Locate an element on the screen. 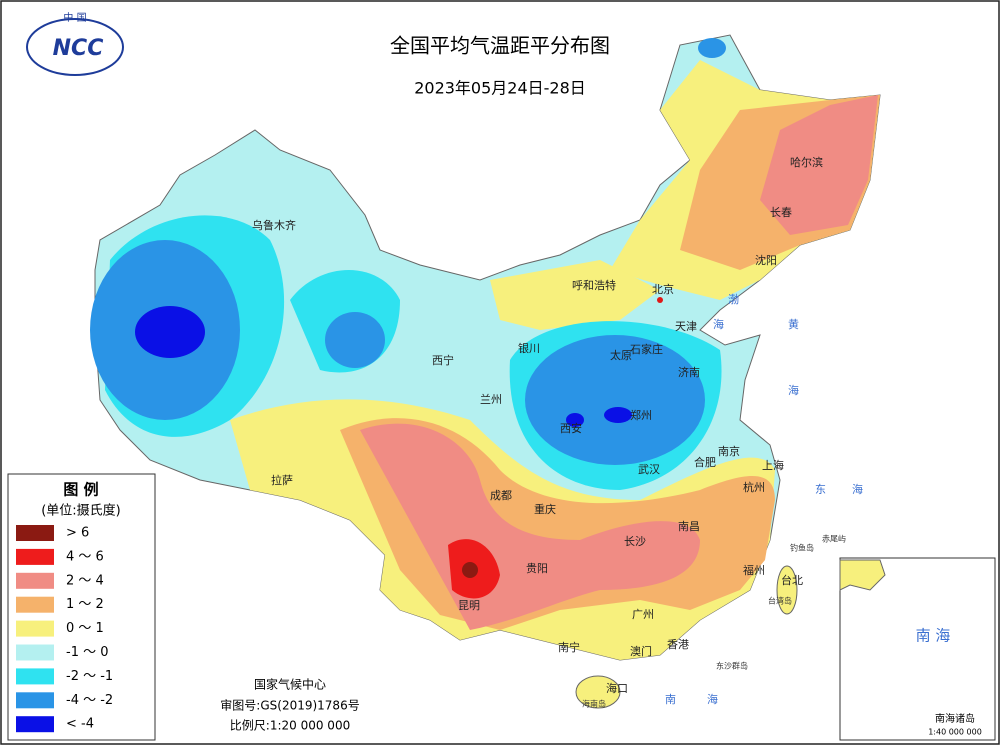 The height and width of the screenshot is (745, 1000). title: 全国平均气温距平分布图 is located at coordinates (500, 46).